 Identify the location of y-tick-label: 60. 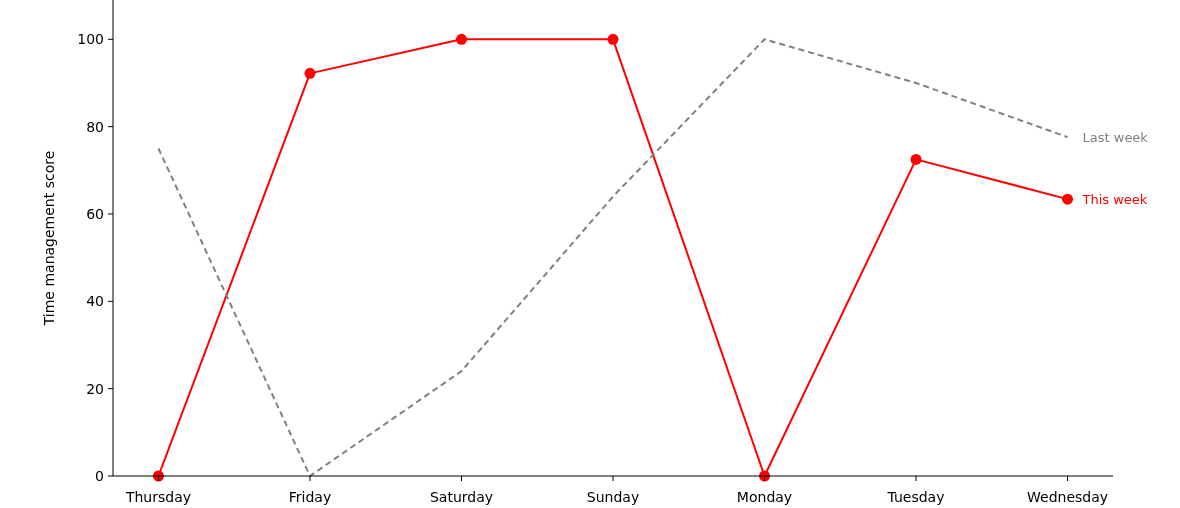
(95, 213).